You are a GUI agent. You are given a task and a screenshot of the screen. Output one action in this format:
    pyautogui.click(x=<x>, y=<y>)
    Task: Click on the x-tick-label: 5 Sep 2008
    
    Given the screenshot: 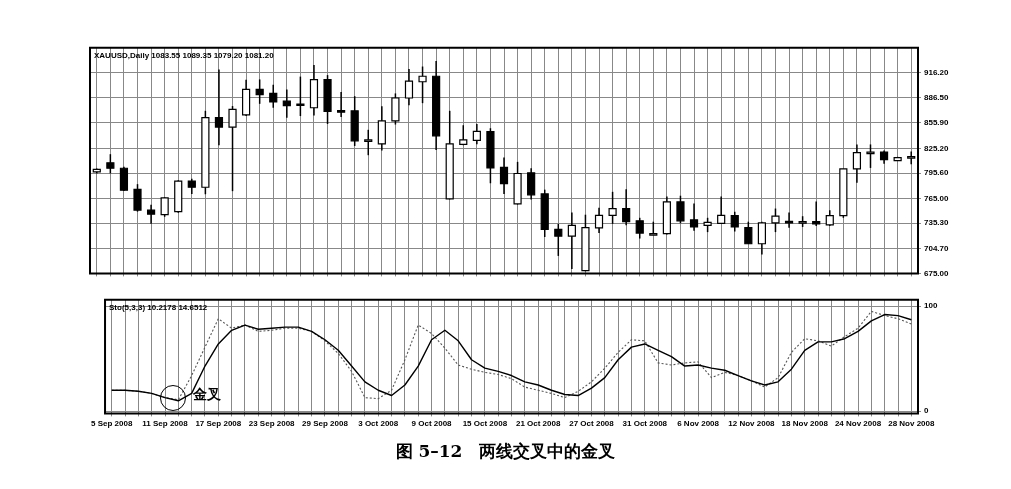 What is the action you would take?
    pyautogui.click(x=112, y=424)
    